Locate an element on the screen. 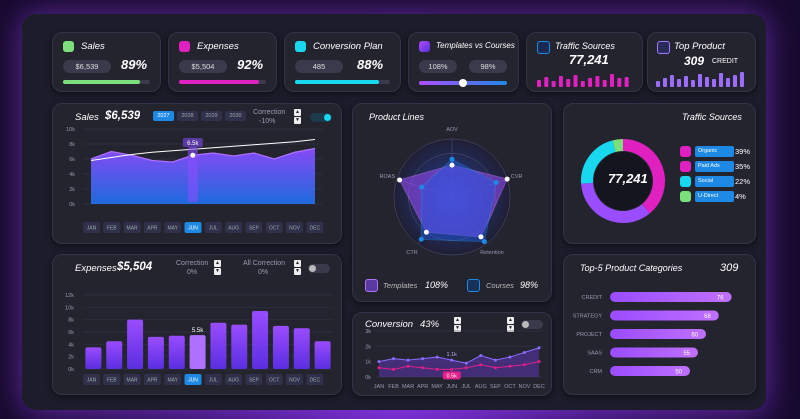 The width and height of the screenshot is (800, 419). exp-ytick: 6k is located at coordinates (71, 333).